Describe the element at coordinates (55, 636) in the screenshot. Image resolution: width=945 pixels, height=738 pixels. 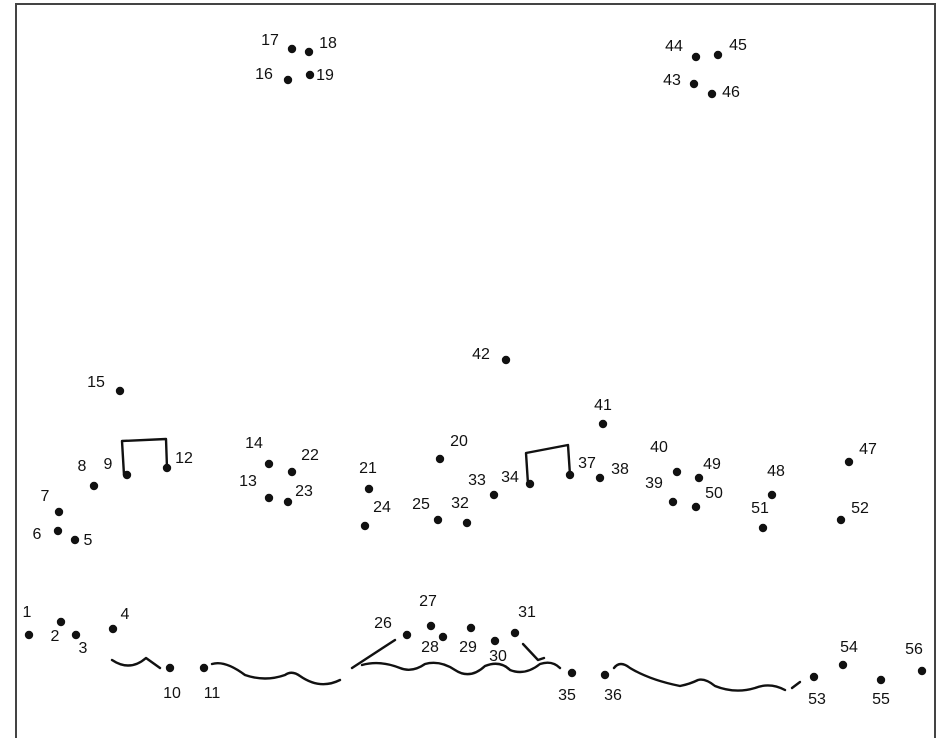
I see `dot-label: 2` at that location.